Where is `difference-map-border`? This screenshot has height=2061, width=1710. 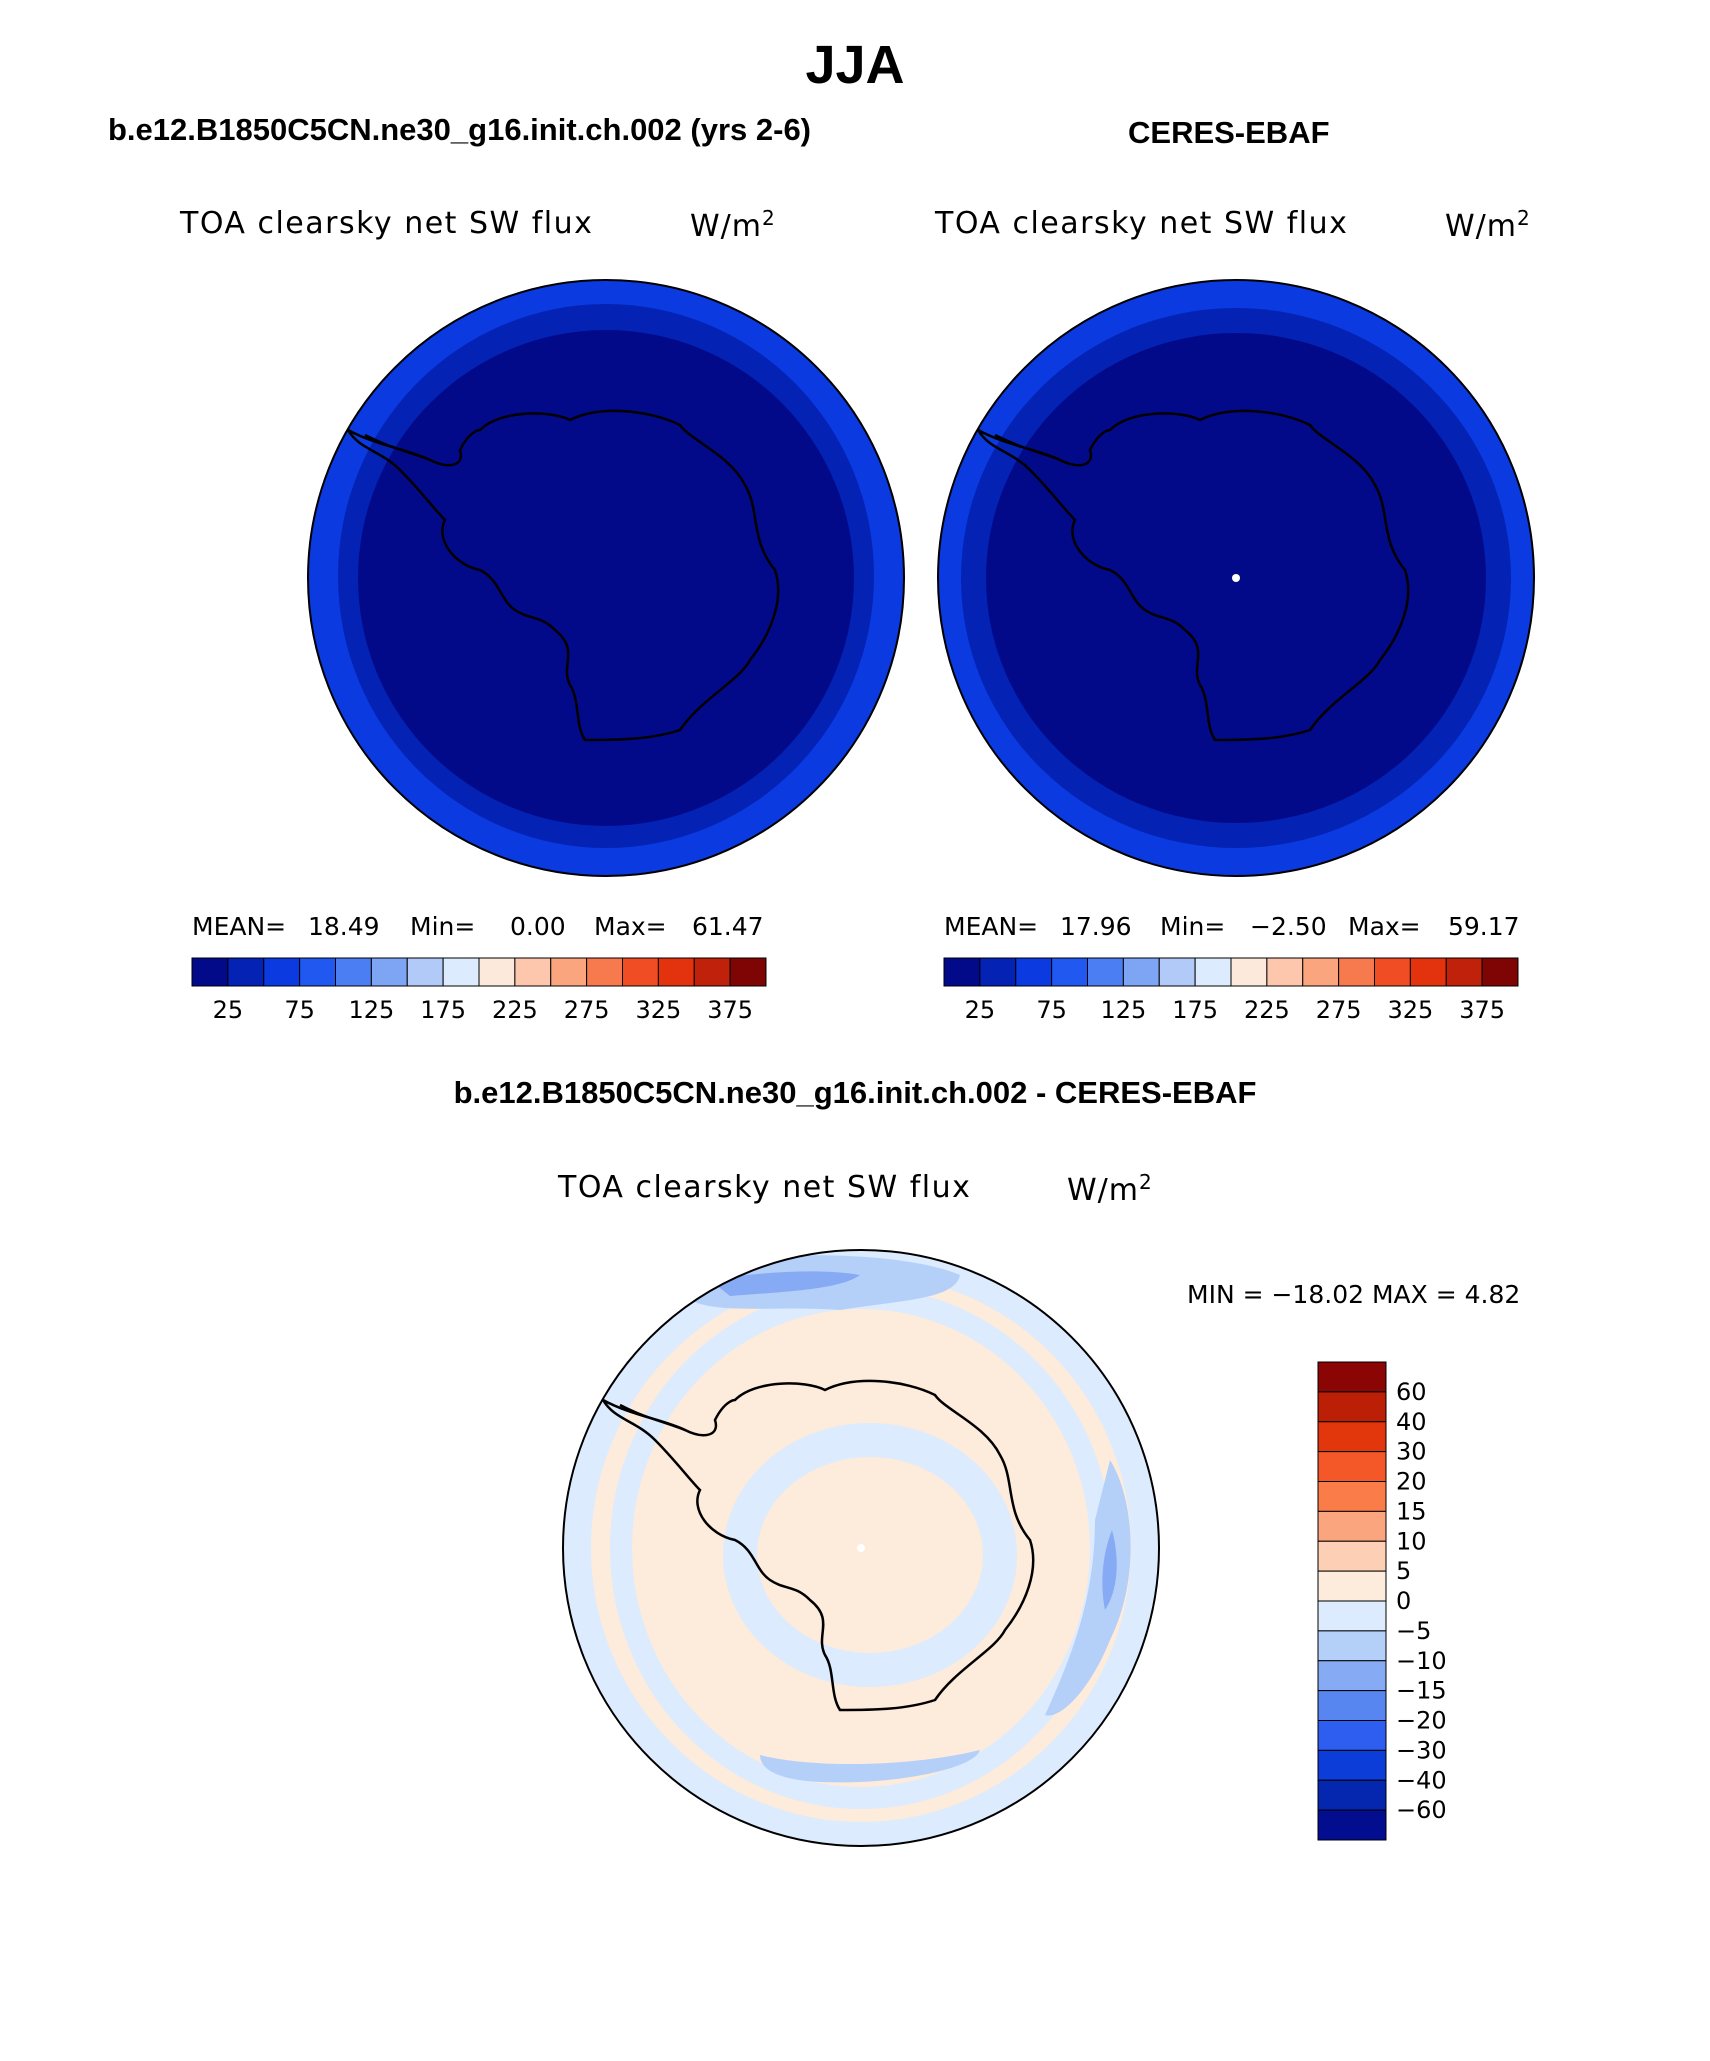
difference-map-border is located at coordinates (861, 1548).